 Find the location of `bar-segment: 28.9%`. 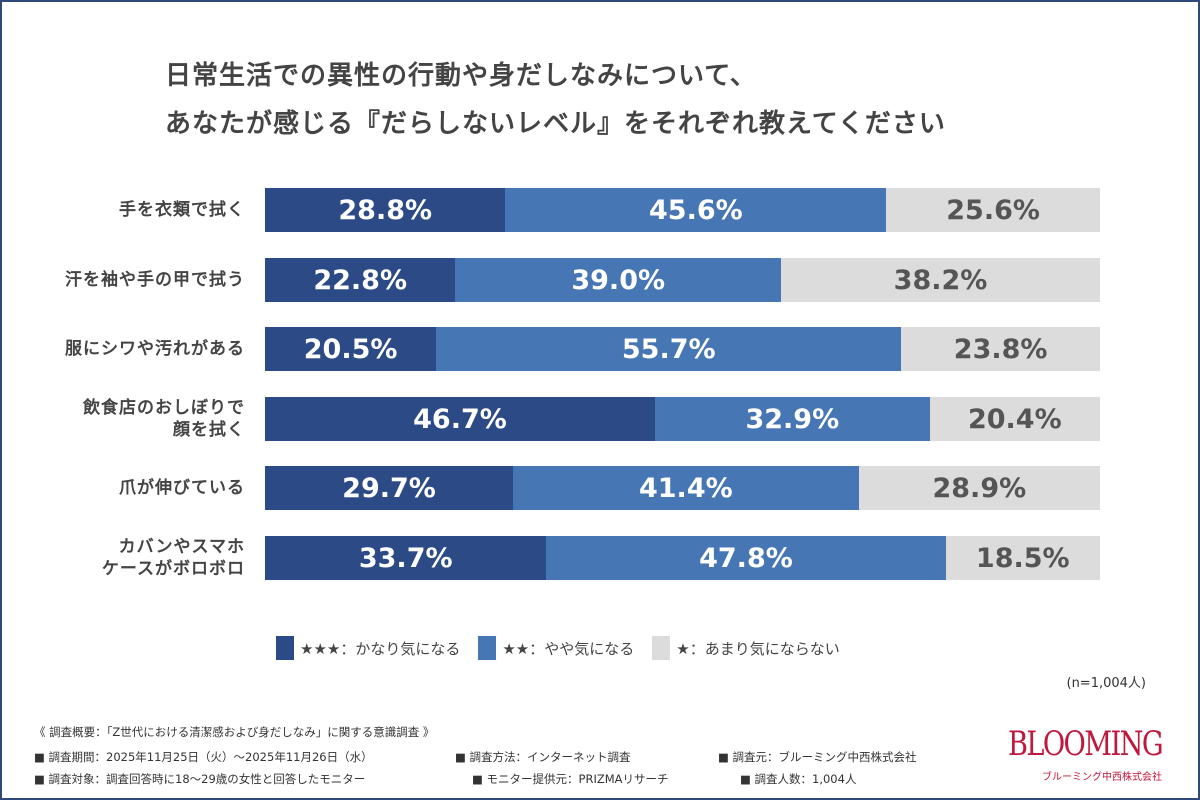

bar-segment: 28.9% is located at coordinates (979, 488).